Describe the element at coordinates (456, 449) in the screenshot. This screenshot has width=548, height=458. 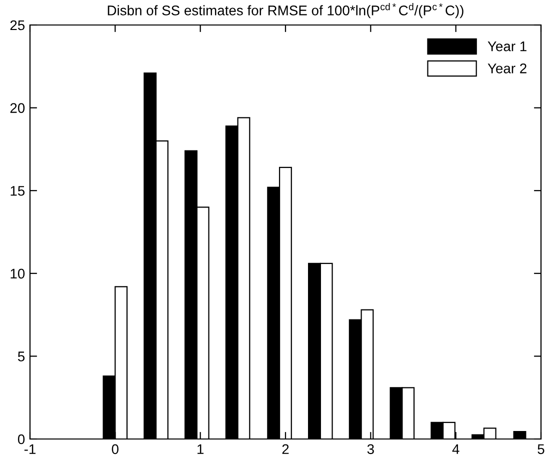
I see `x-tick-label: 4` at that location.